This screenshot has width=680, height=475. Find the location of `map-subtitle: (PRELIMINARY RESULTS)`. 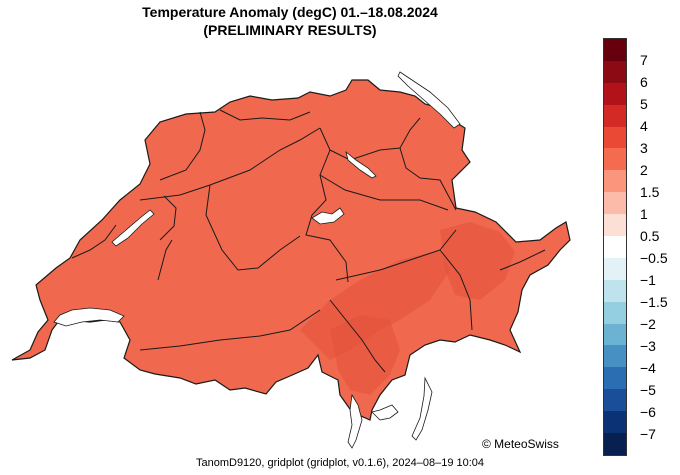

map-subtitle: (PRELIMINARY RESULTS) is located at coordinates (290, 30).